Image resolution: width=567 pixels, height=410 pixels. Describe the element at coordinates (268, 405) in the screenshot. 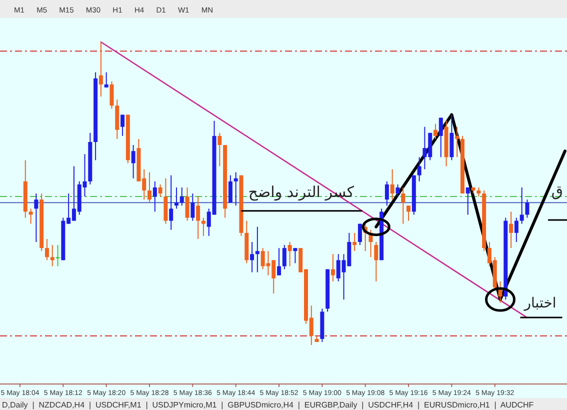

I see `text: D,Daily | NZDCAD,H4 | USDCHF,M1 | USDJPYmicro,M1 | GBPUSDmicro,H4 | EURGBP,Daily | USDCHF,H4 | EURUSDmicro,H1 | AUDCHF` at that location.